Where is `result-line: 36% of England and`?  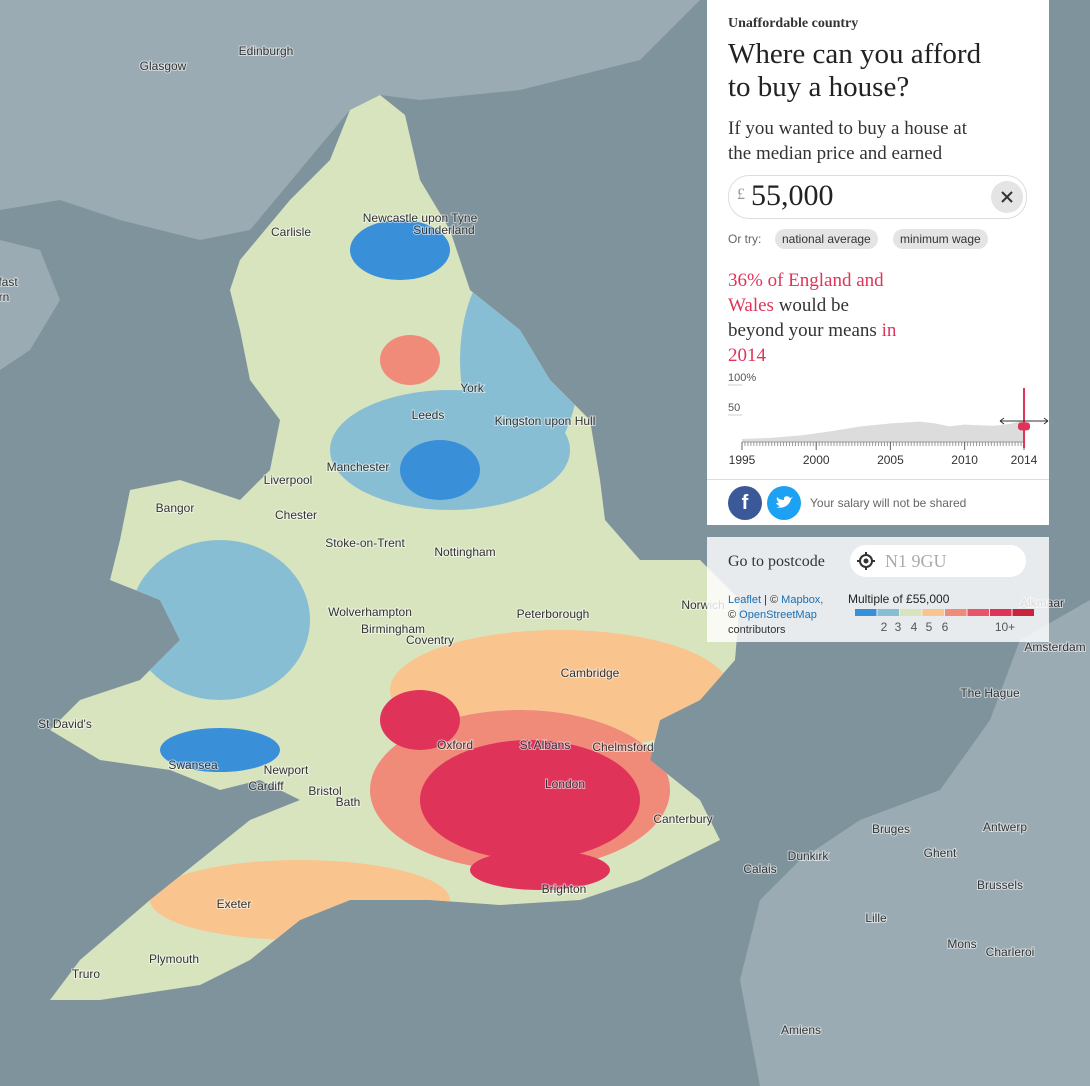 result-line: 36% of England and is located at coordinates (812, 280).